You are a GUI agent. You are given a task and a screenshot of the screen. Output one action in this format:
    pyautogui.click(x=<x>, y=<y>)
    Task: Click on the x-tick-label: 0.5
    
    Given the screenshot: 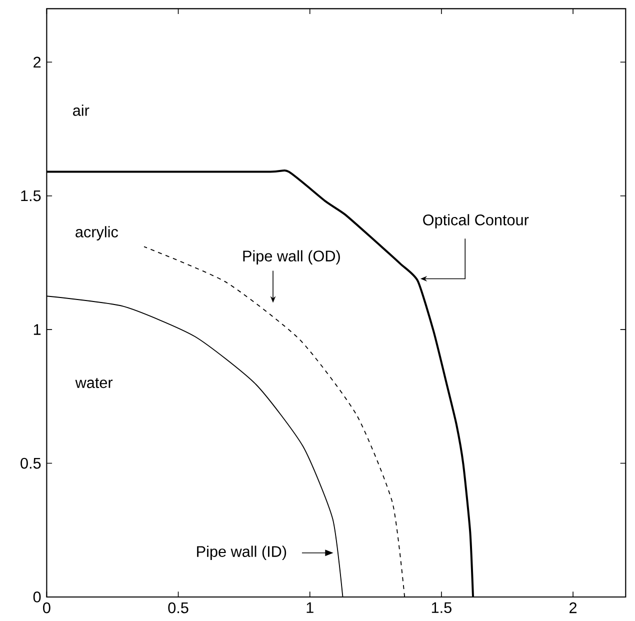 What is the action you would take?
    pyautogui.click(x=178, y=608)
    